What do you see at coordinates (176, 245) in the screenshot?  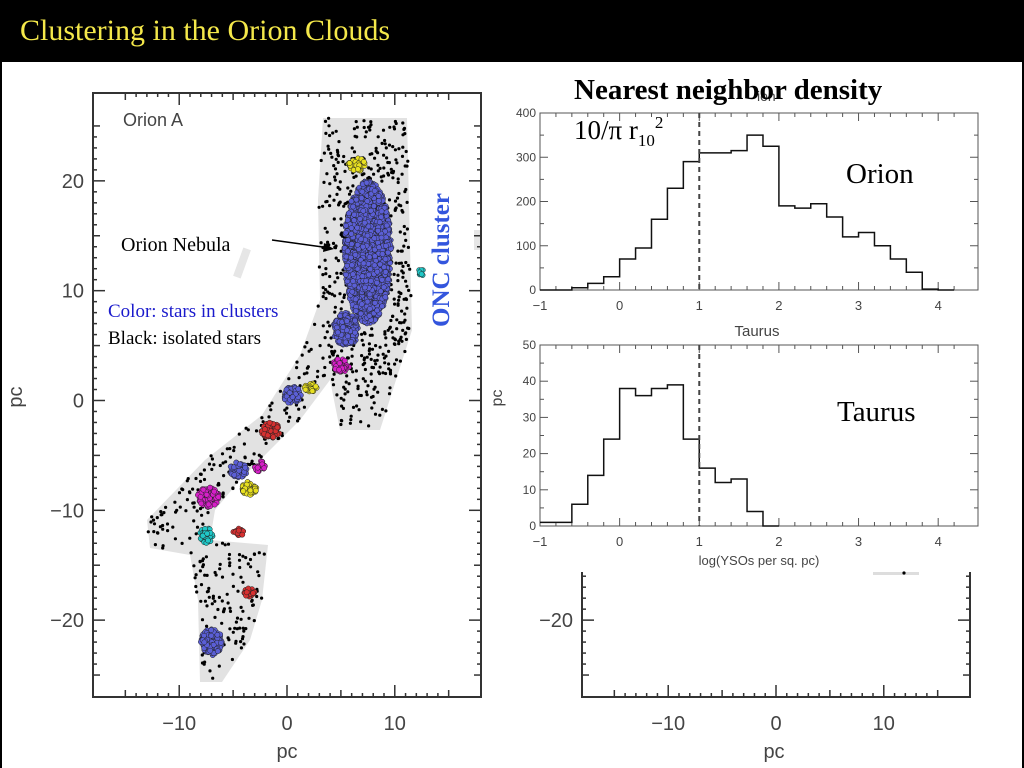 I see `orion-nebula-label: Orion Nebula` at bounding box center [176, 245].